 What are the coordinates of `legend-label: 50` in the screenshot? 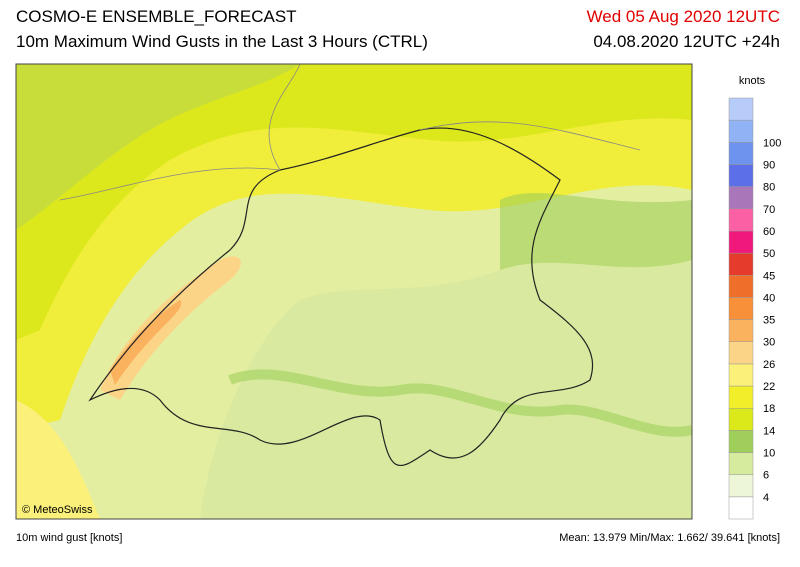 It's located at (769, 254).